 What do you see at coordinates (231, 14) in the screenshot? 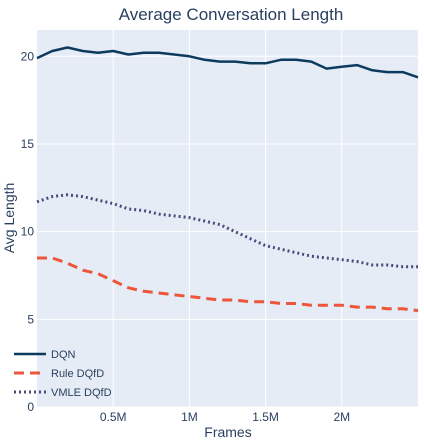
I see `chart-title: Average Conversation Length` at bounding box center [231, 14].